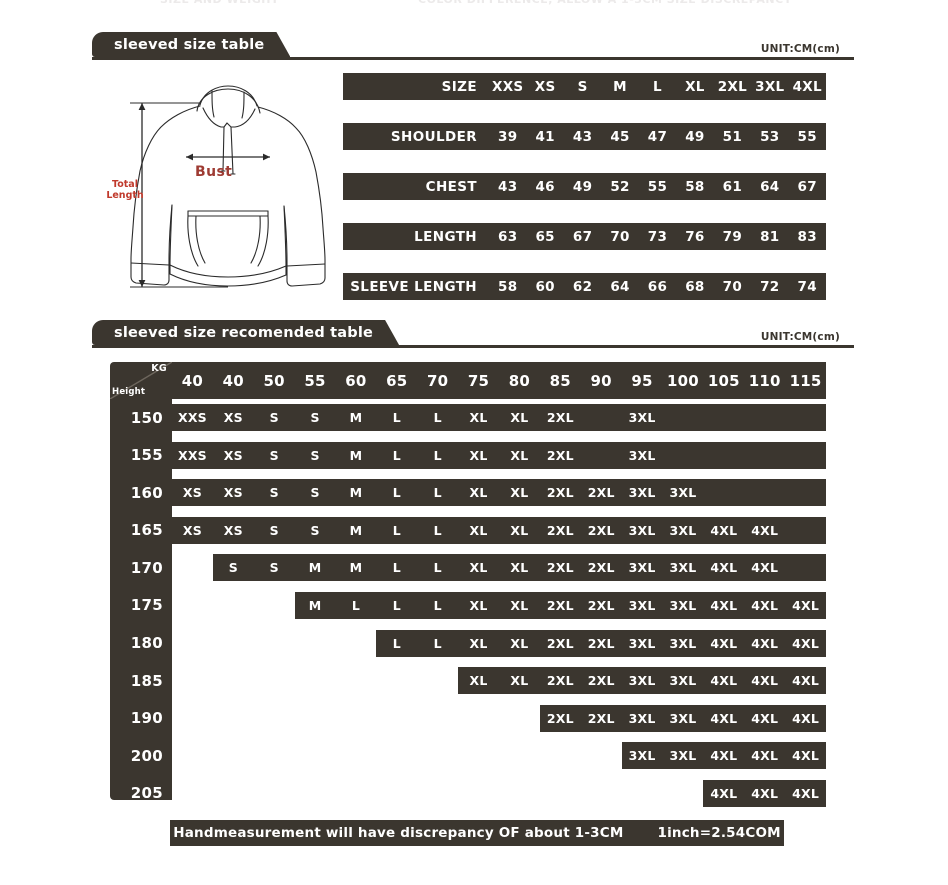  I want to click on rec-table-row: 200 3XL 3XL 4XL 4XL 4XL, so click(468, 755).